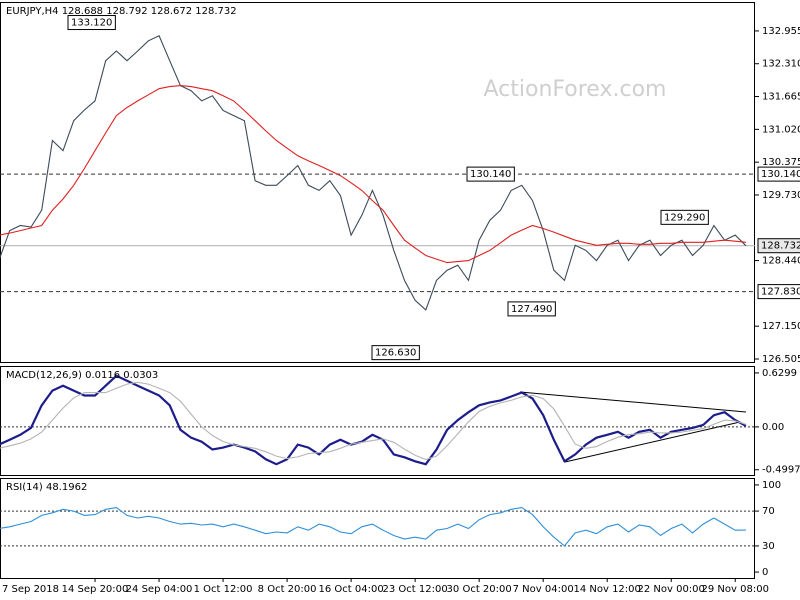  What do you see at coordinates (351, 589) in the screenshot?
I see `x-tick-label: 16 Oct 04:00` at bounding box center [351, 589].